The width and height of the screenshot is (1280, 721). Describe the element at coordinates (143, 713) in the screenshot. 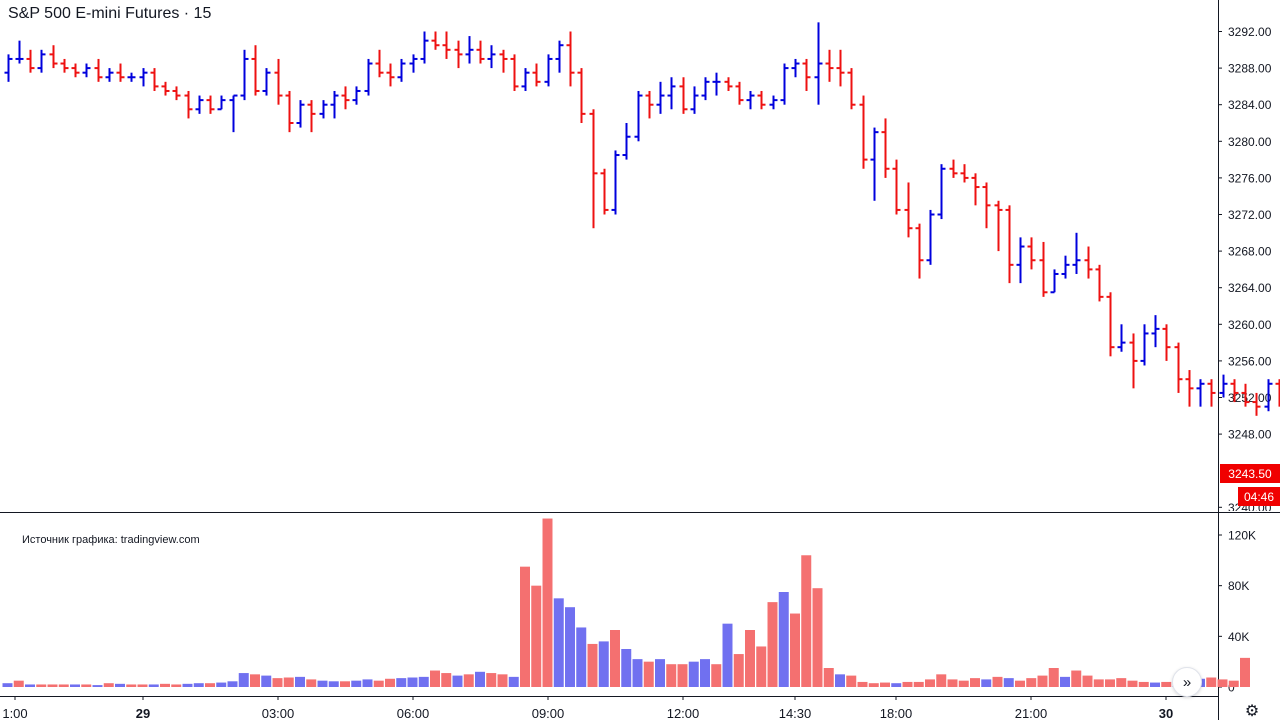

I see `time-axis-label: 29` at that location.